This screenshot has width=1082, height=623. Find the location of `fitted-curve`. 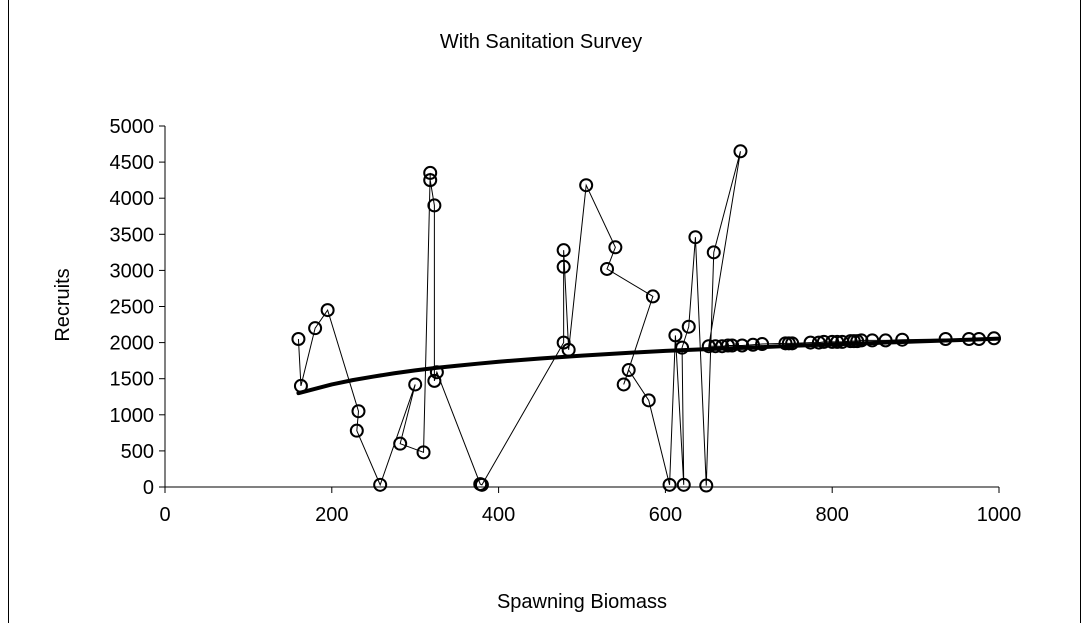

fitted-curve is located at coordinates (648, 366).